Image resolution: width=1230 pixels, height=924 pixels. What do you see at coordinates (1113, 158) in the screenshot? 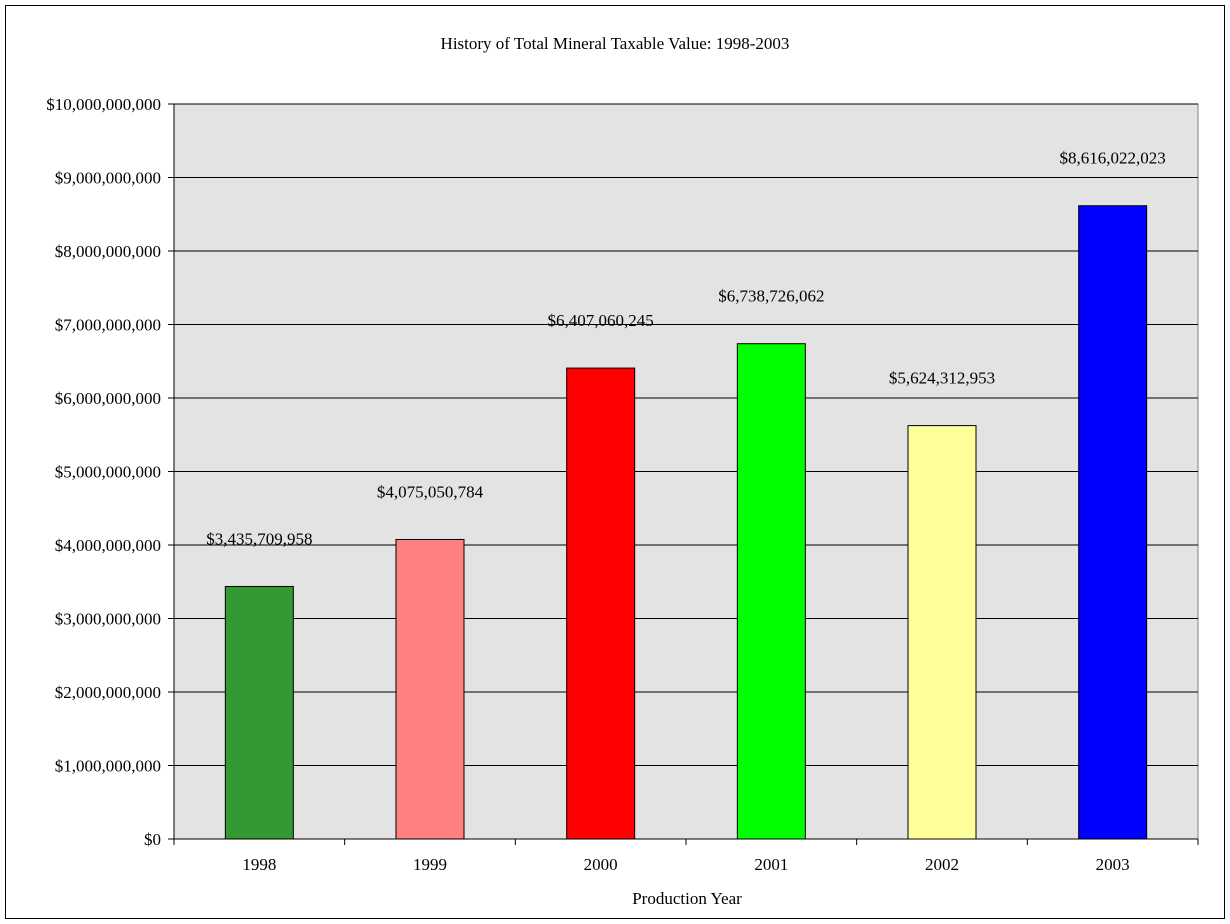
I see `data-label-2003: $8,616,022,023` at bounding box center [1113, 158].